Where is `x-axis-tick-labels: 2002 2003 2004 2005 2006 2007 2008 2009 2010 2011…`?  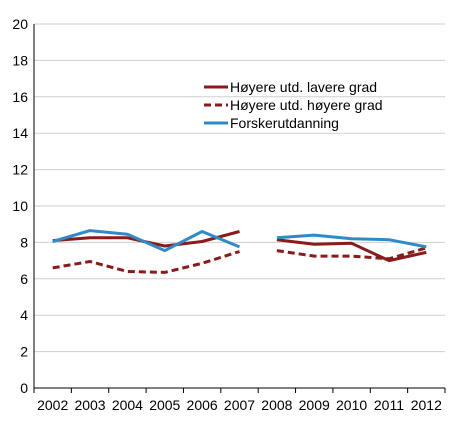
x-axis-tick-labels: 2002 2003 2004 2005 2006 2007 2008 2009 2010 2011… is located at coordinates (239, 405).